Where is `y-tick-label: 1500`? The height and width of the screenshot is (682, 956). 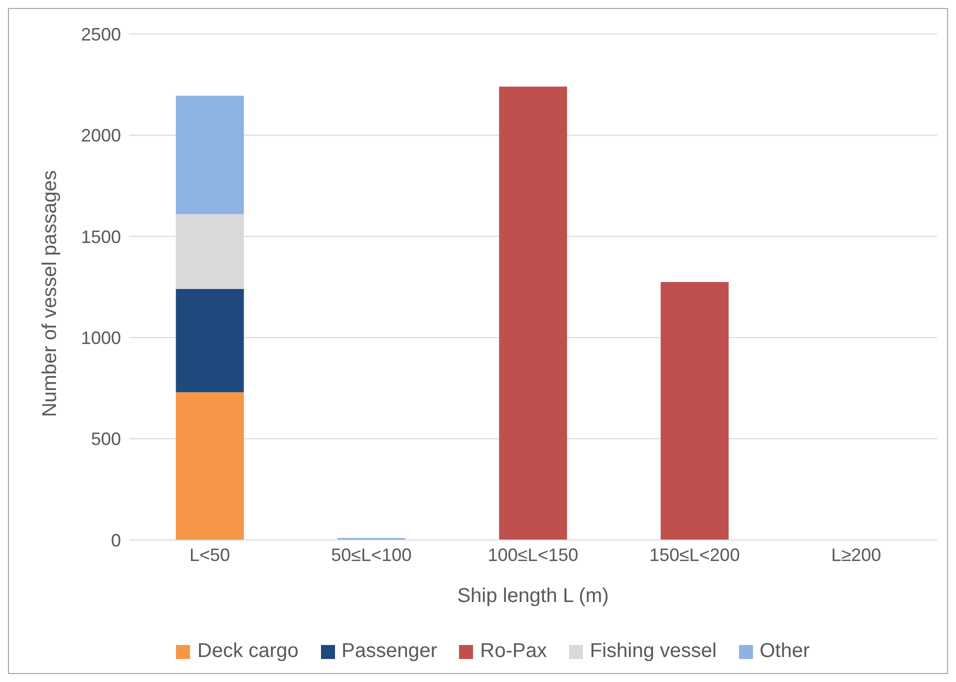 y-tick-label: 1500 is located at coordinates (100, 236).